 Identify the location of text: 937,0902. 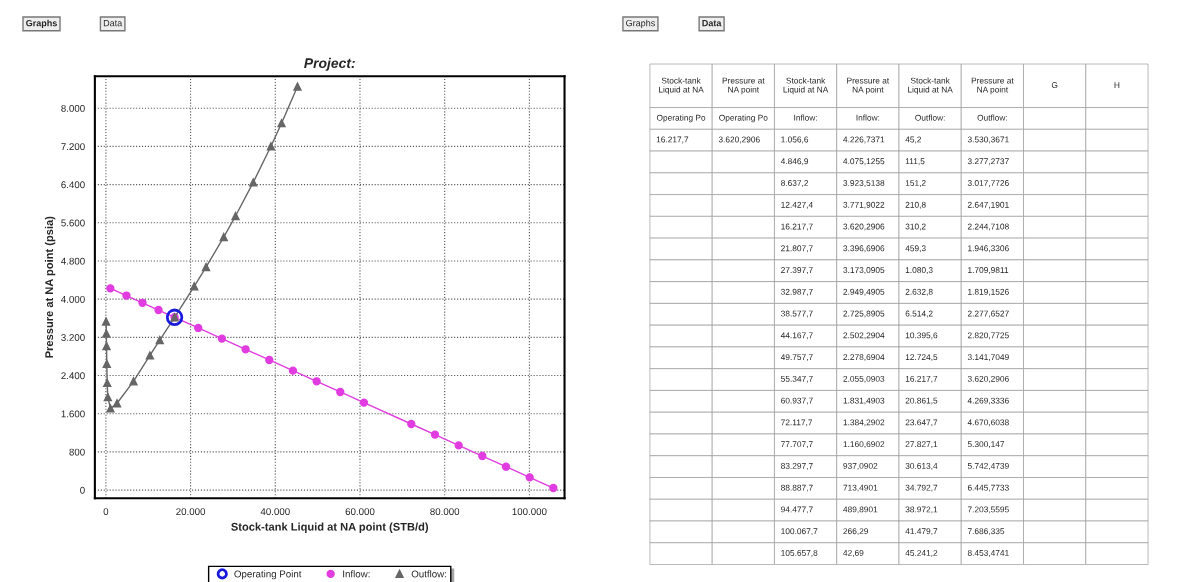
(860, 466).